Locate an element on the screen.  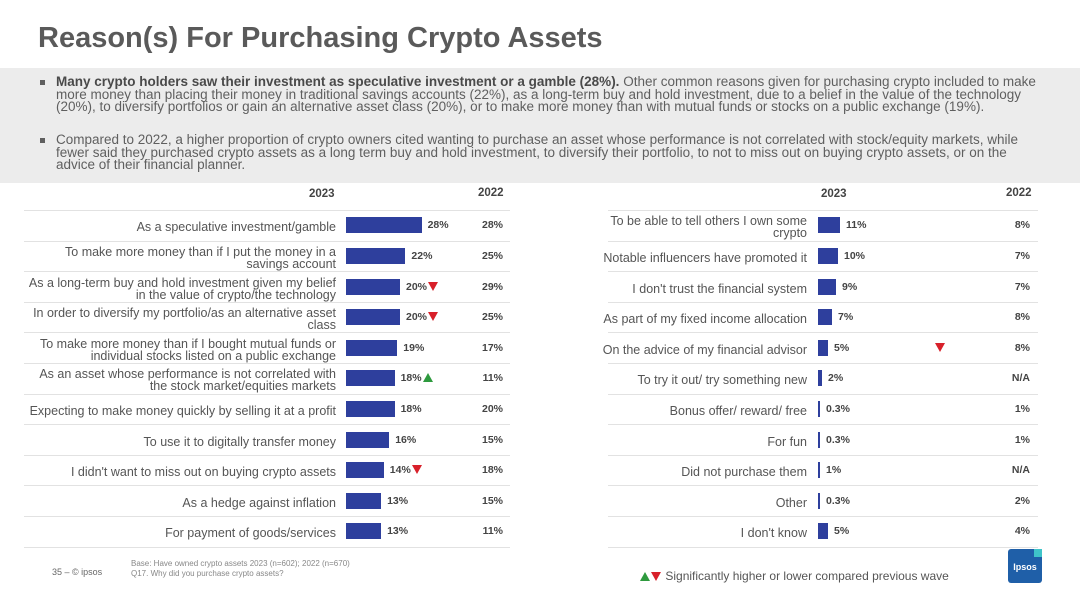
value-label: 1% is located at coordinates (834, 470).